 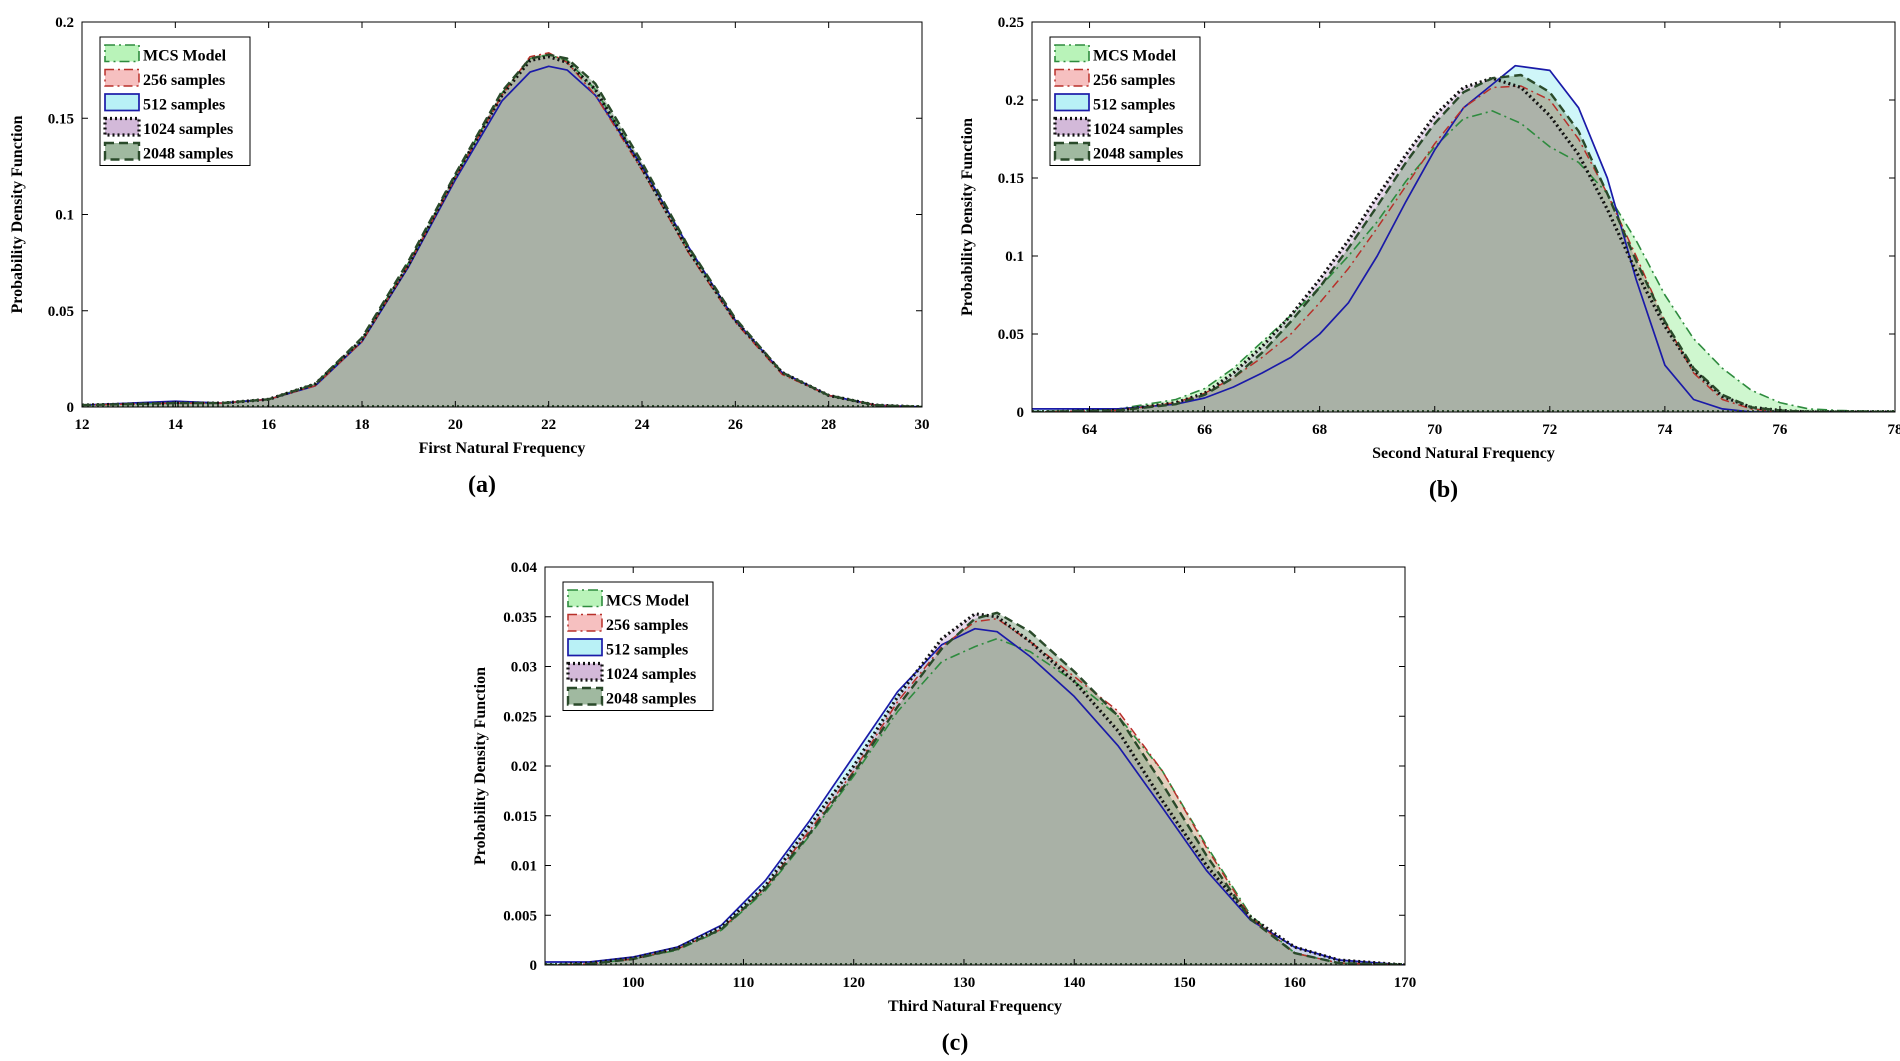 What do you see at coordinates (1463, 453) in the screenshot?
I see `x-axis-title: Second Natural Frequency` at bounding box center [1463, 453].